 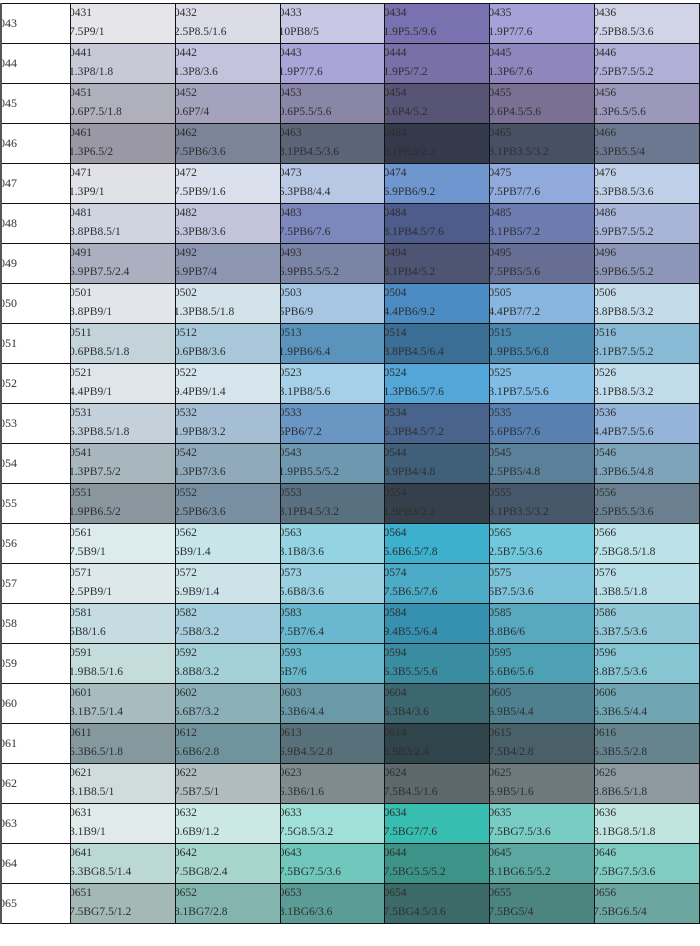 What do you see at coordinates (186, 173) in the screenshot?
I see `color-code: 0472` at bounding box center [186, 173].